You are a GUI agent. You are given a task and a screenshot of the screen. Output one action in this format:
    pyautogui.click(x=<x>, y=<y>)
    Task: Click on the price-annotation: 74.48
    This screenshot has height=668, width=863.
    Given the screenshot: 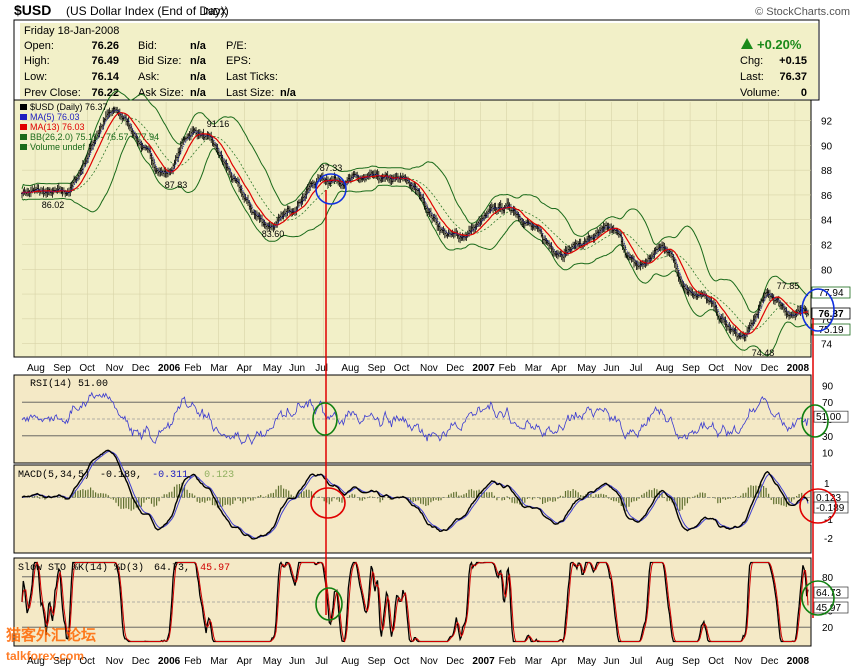 What is the action you would take?
    pyautogui.click(x=763, y=353)
    